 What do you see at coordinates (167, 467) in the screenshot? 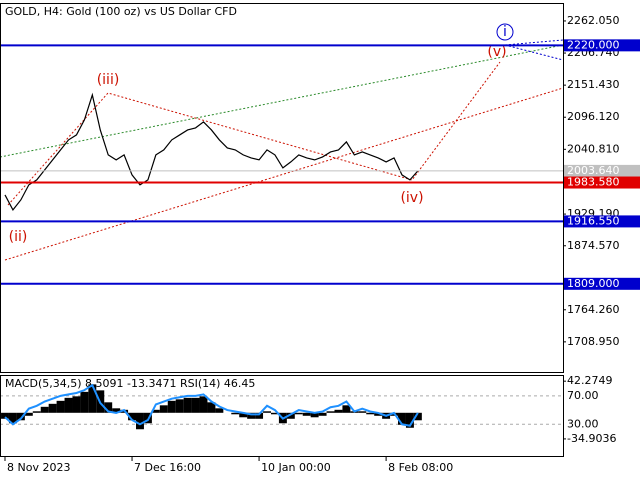
I see `x-tick-label: 7 Dec 16:00` at bounding box center [167, 467].